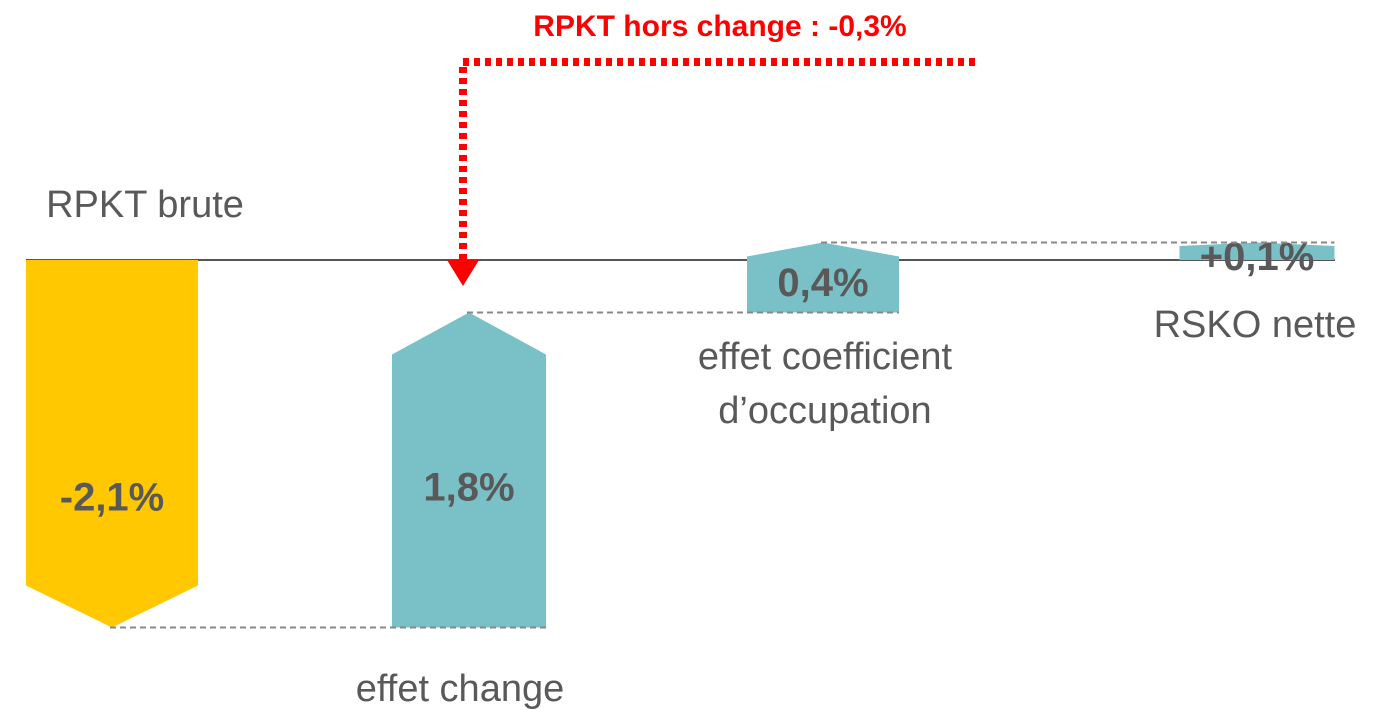  What do you see at coordinates (822, 283) in the screenshot?
I see `value-label: 0,4%` at bounding box center [822, 283].